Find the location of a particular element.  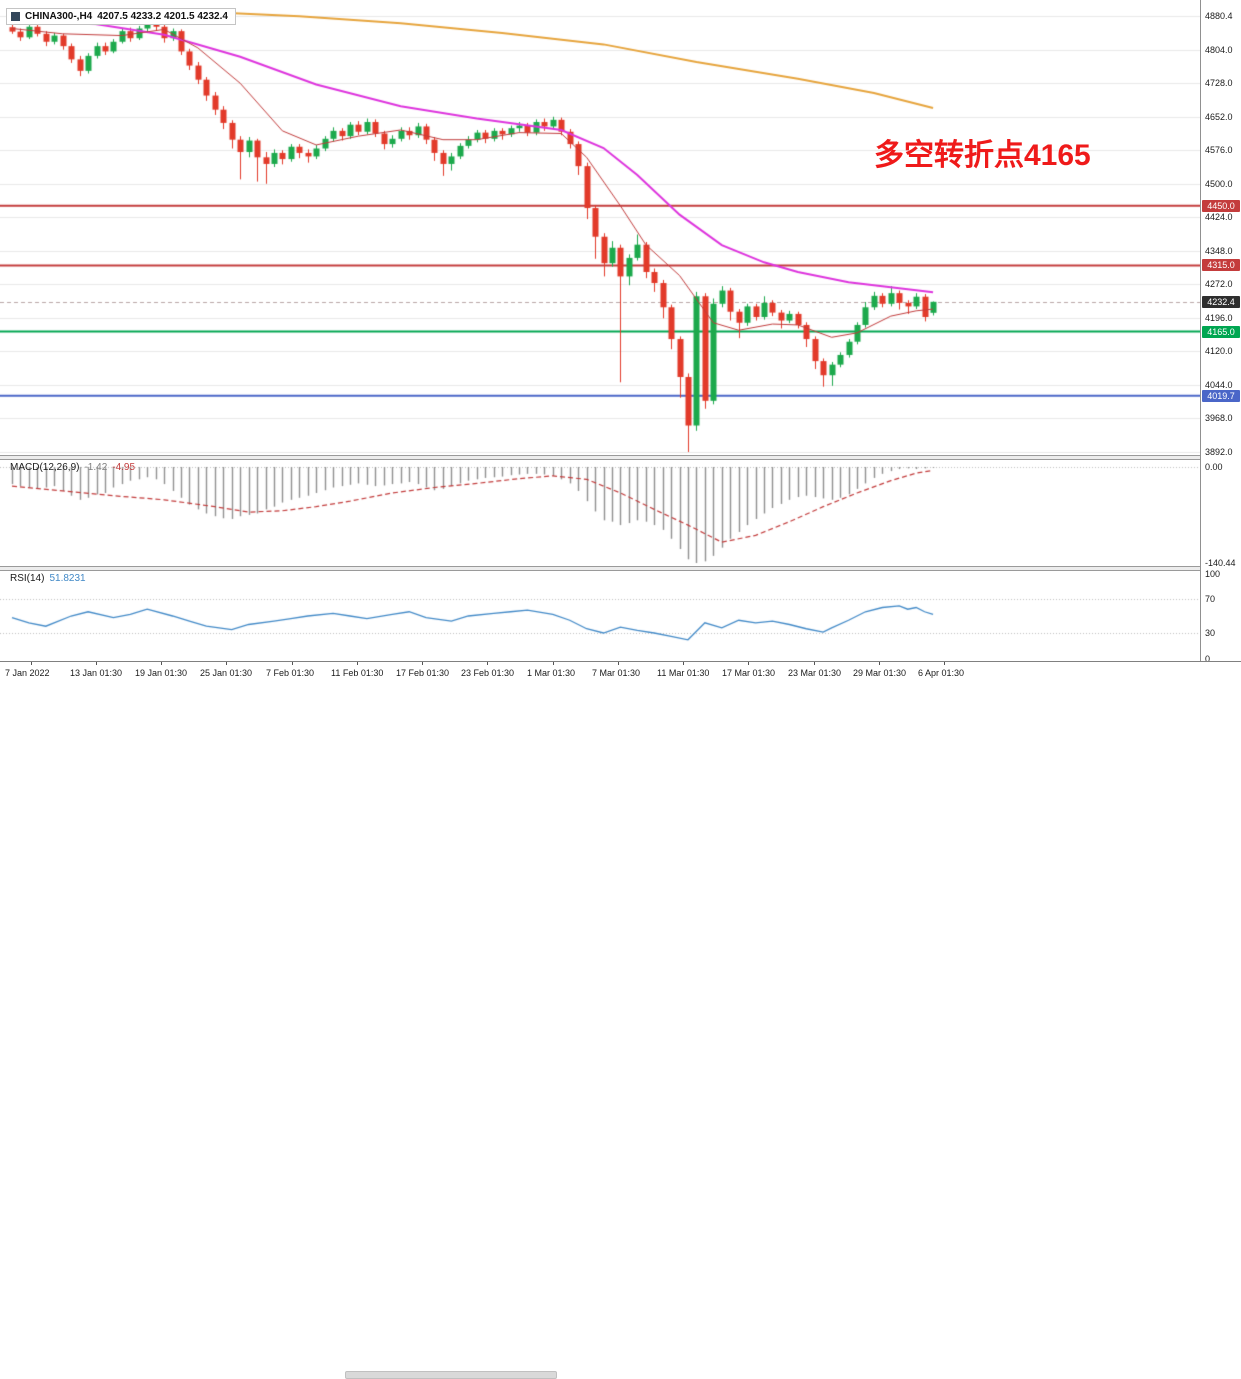

time-axis-label: 29 Mar 01:30 is located at coordinates (880, 673).